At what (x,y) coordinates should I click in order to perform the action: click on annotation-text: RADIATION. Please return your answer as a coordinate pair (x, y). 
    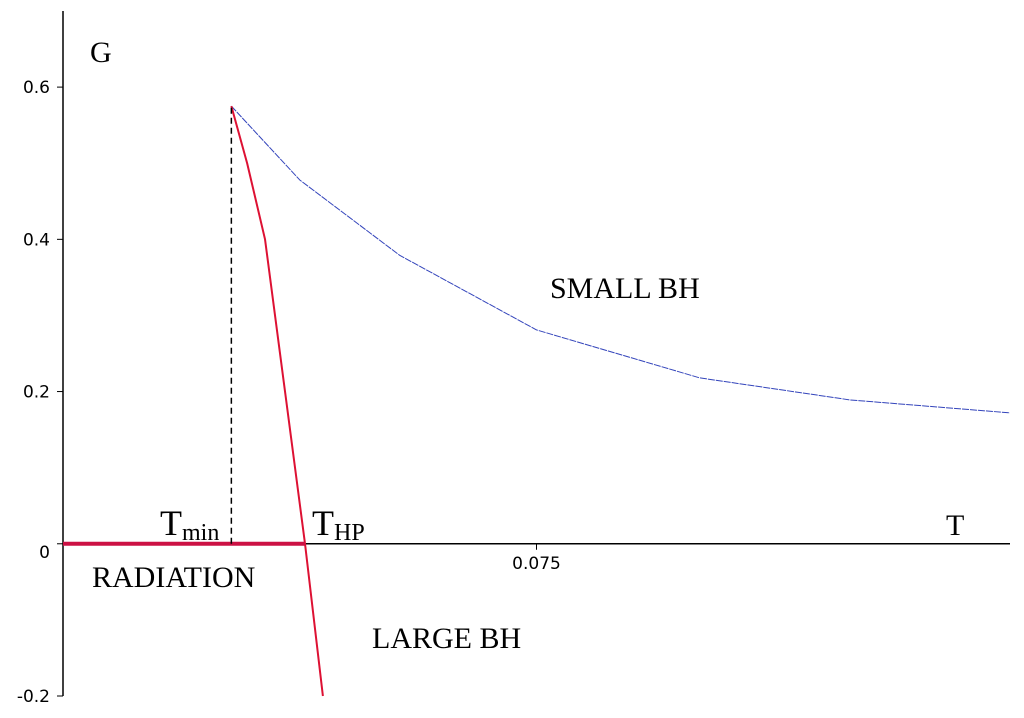
    Looking at the image, I should click on (173, 577).